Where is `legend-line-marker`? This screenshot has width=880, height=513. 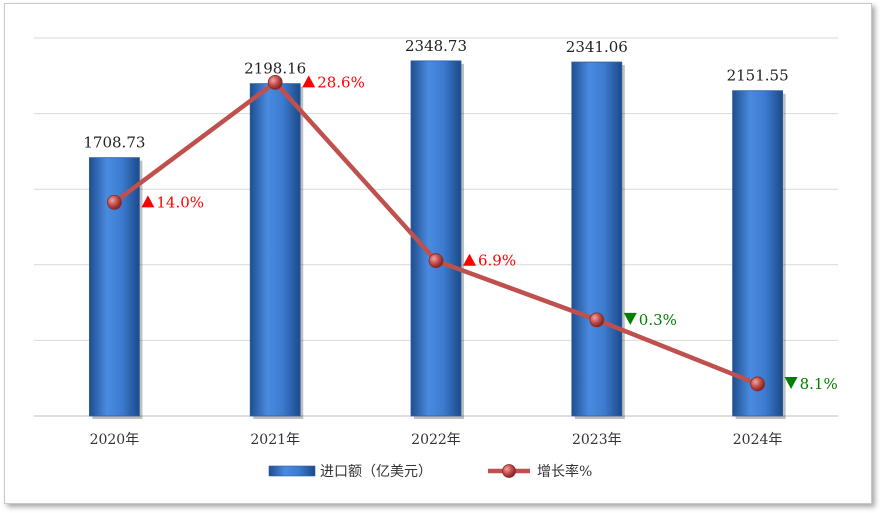 legend-line-marker is located at coordinates (509, 471).